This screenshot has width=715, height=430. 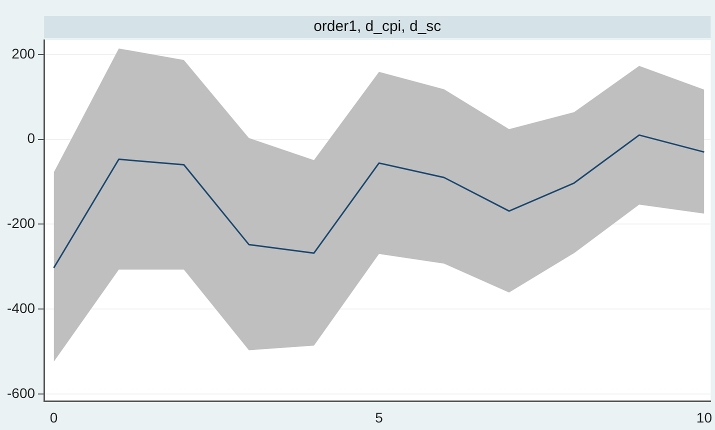 I want to click on x-tick-label: 10, so click(x=704, y=417).